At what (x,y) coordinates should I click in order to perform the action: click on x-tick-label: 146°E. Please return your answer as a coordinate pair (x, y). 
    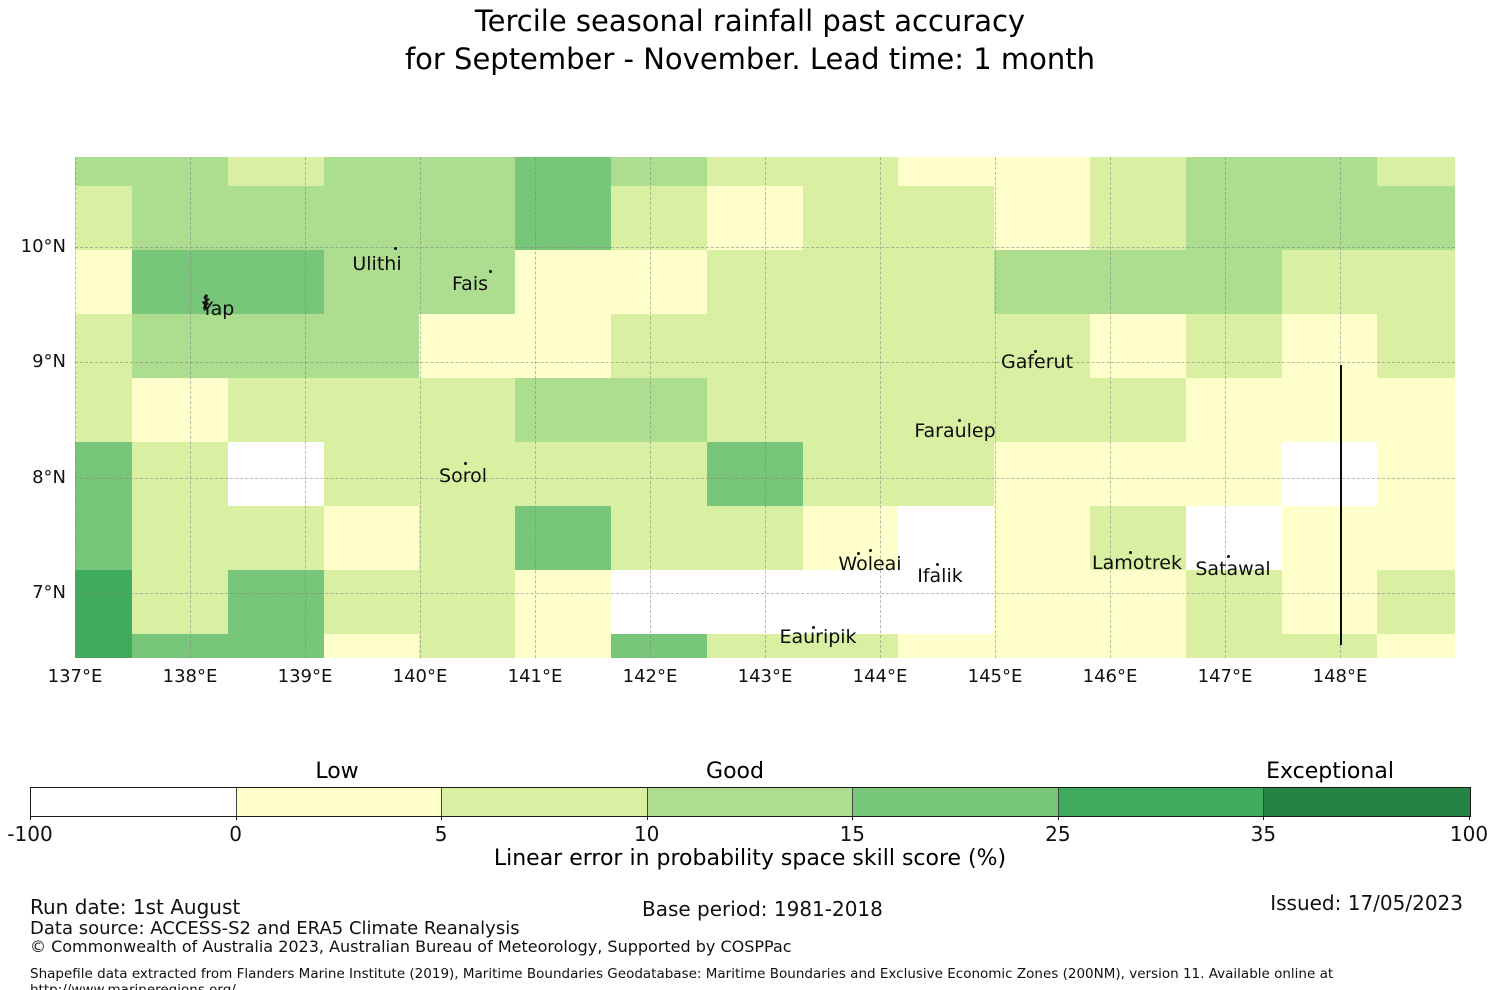
    Looking at the image, I should click on (1110, 676).